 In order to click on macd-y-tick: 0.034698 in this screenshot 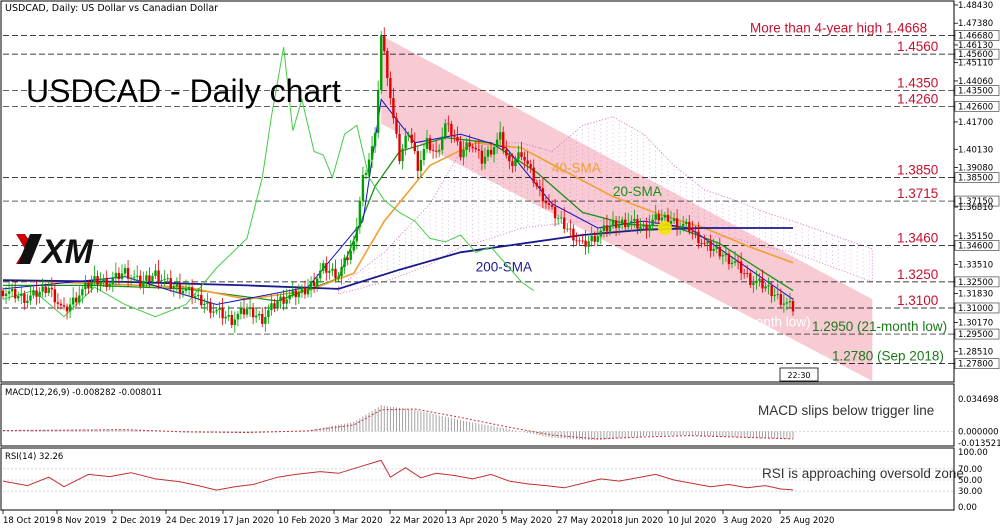, I will do `click(978, 400)`.